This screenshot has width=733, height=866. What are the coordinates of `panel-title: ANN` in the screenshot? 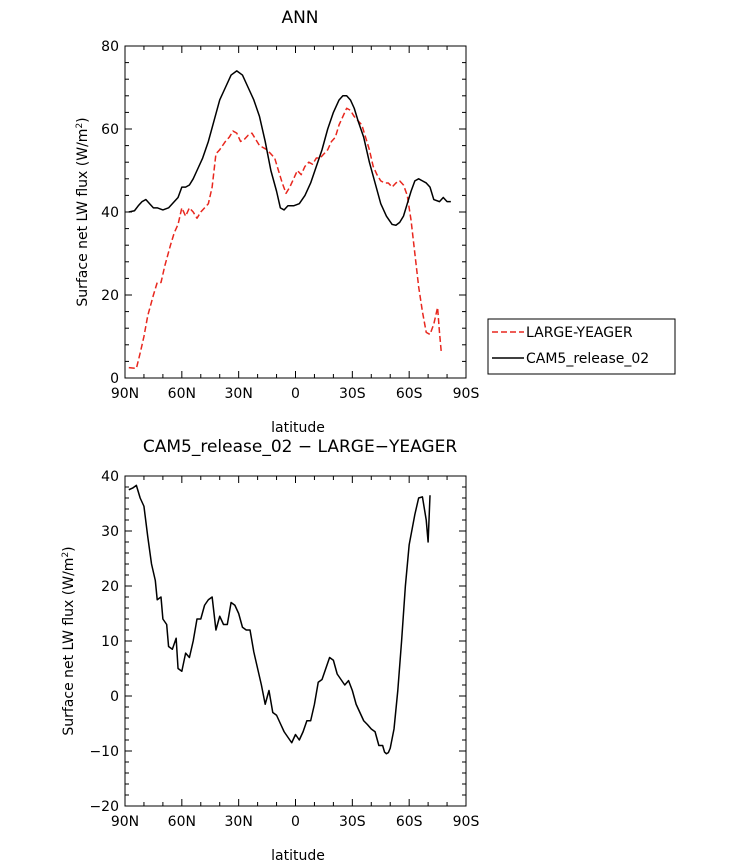 It's located at (299, 18).